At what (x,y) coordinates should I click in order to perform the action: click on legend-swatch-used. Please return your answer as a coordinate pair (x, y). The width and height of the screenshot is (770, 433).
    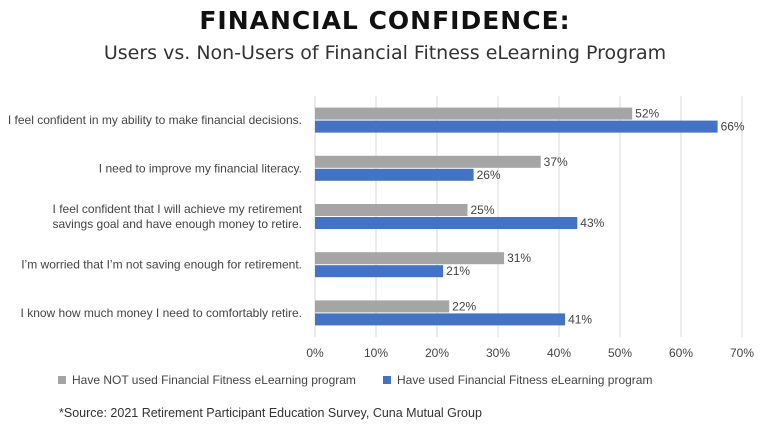
    Looking at the image, I should click on (387, 380).